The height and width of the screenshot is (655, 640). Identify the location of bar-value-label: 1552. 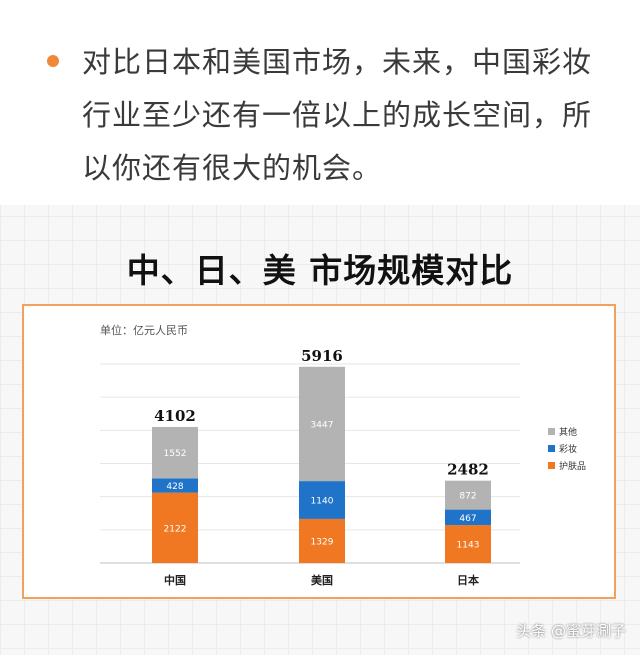
(175, 454).